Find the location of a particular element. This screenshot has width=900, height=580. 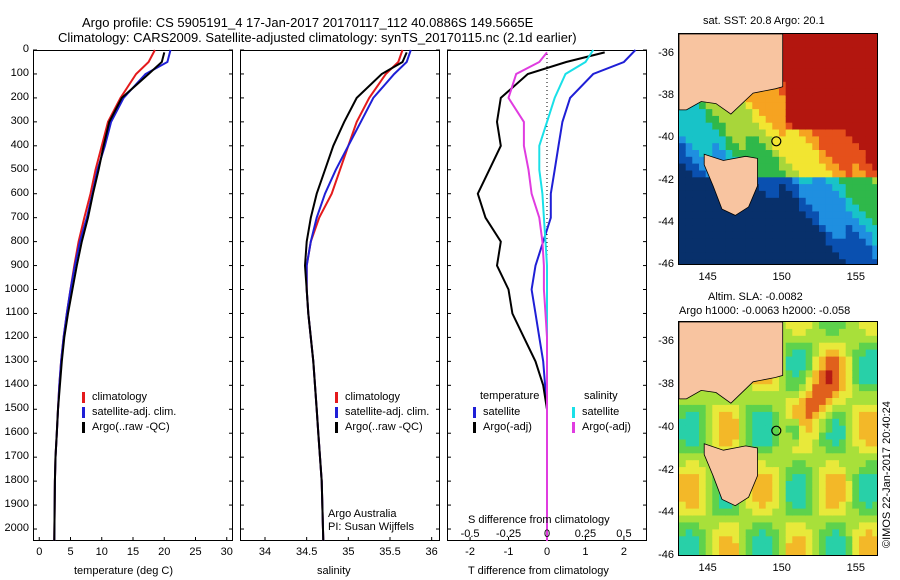

map-x-tick-label: 145 is located at coordinates (707, 568).